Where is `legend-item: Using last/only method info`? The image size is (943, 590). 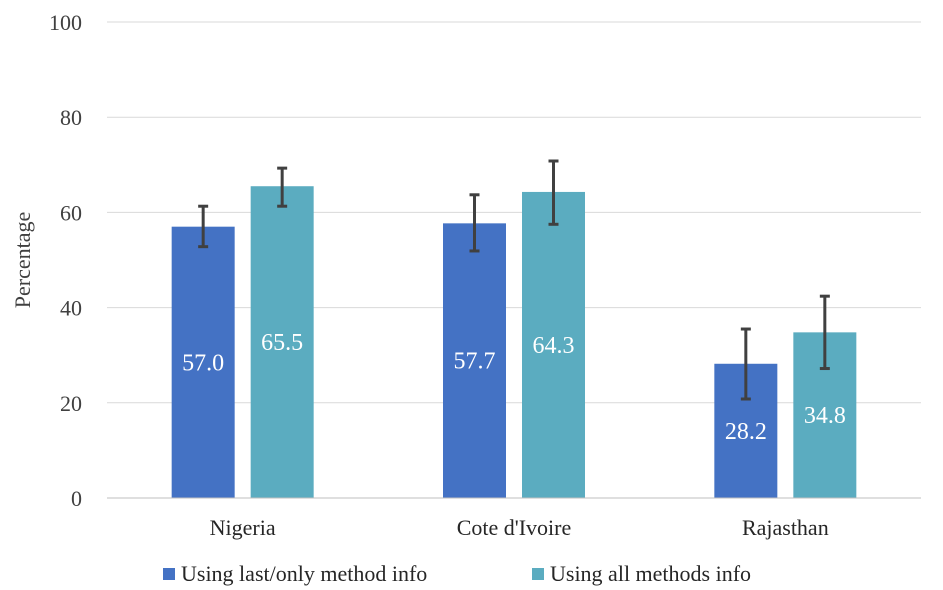 legend-item: Using last/only method info is located at coordinates (295, 573).